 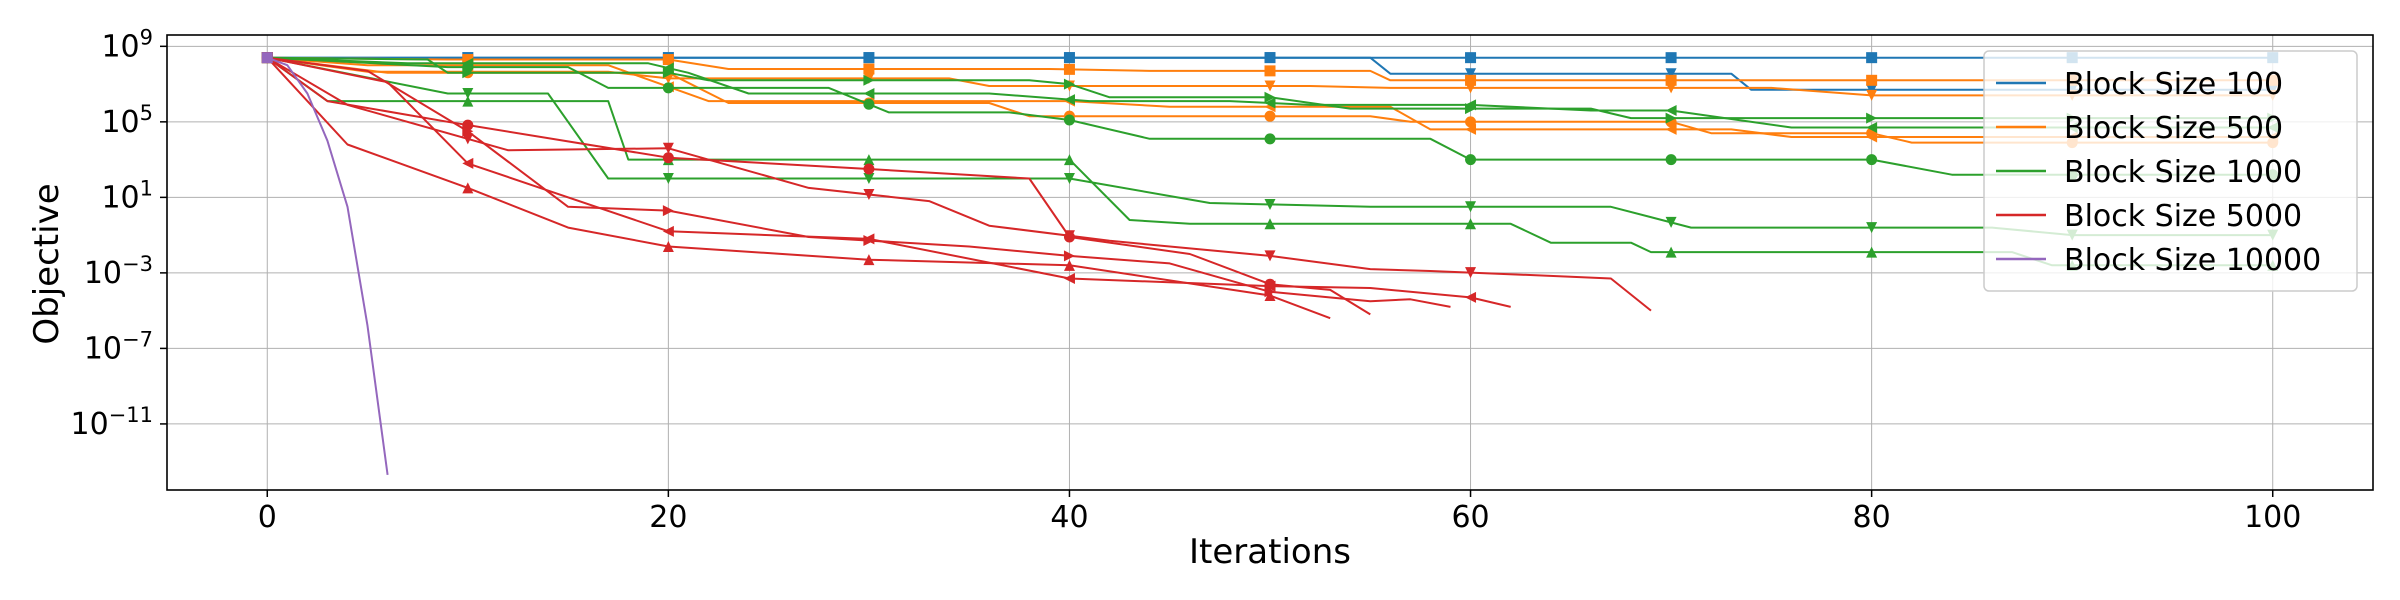 I want to click on legend-item: Block Size 500, so click(x=2139, y=128).